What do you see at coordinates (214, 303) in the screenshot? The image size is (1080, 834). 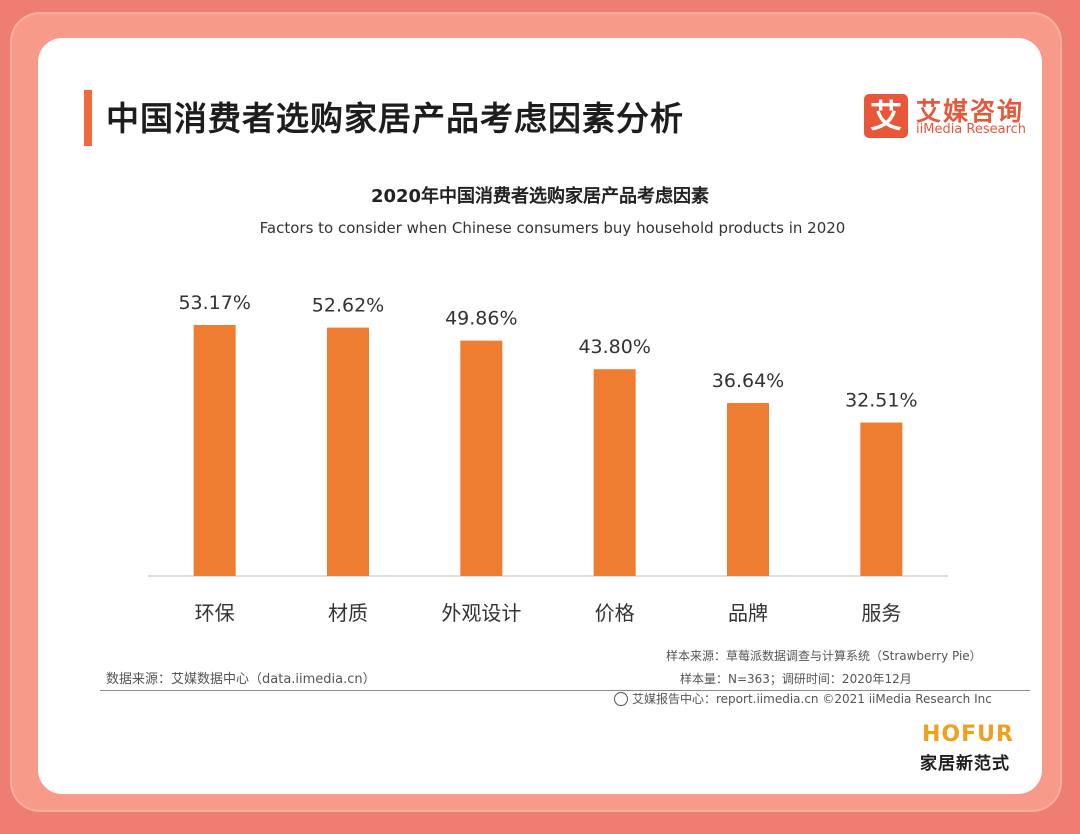 I see `data-label-0: 53.17%` at bounding box center [214, 303].